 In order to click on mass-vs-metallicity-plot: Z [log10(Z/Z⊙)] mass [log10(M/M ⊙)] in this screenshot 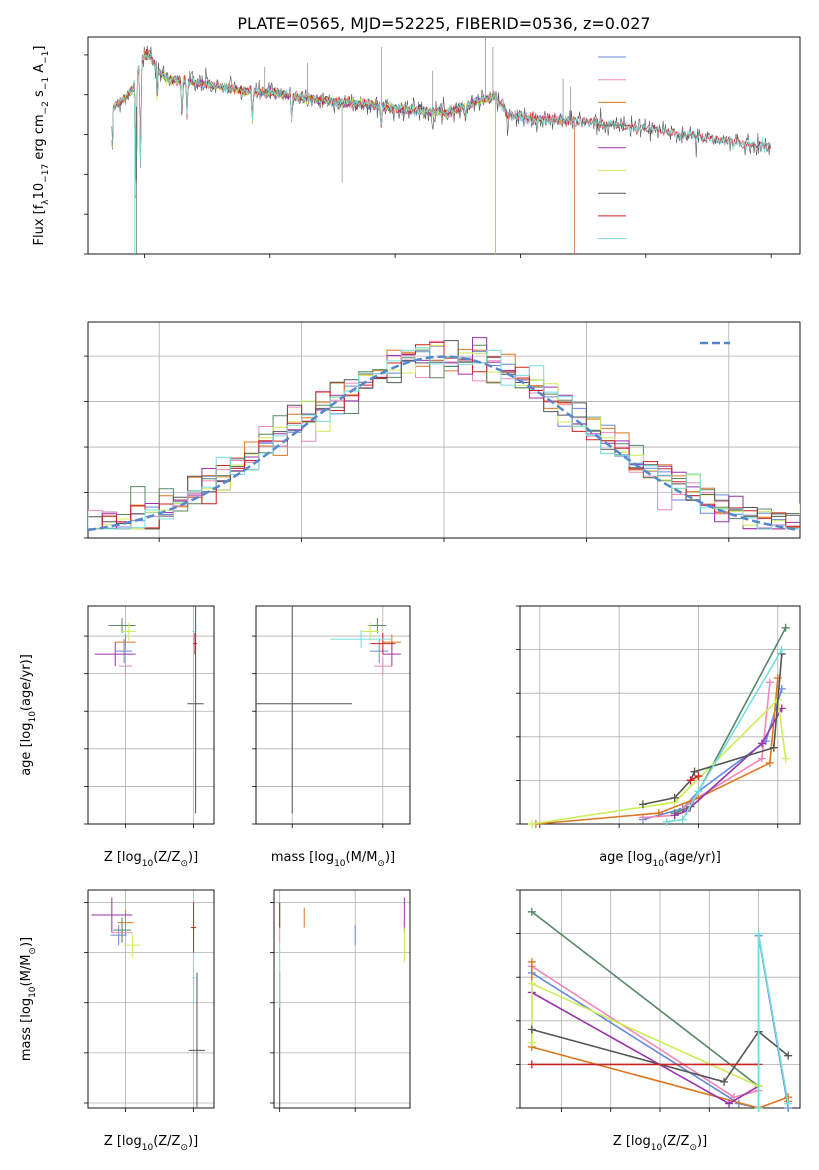, I will do `click(117, 1021)`.